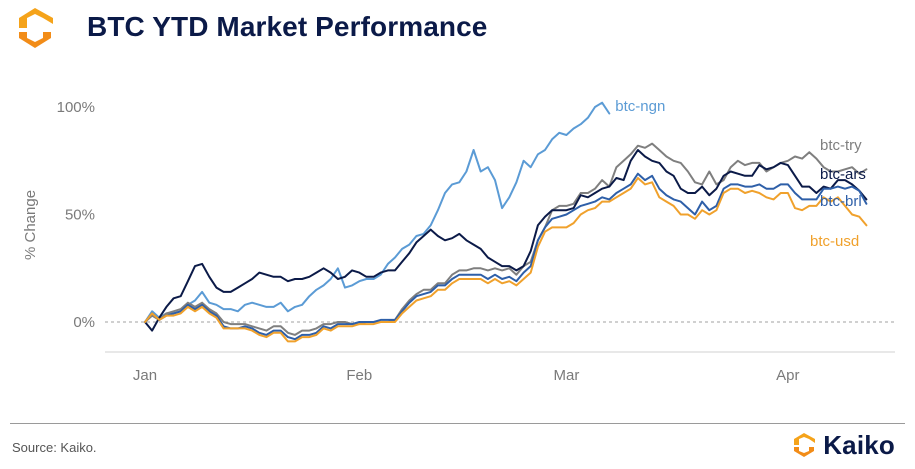 The width and height of the screenshot is (915, 469). I want to click on y-tick-label: 100%, so click(76, 107).